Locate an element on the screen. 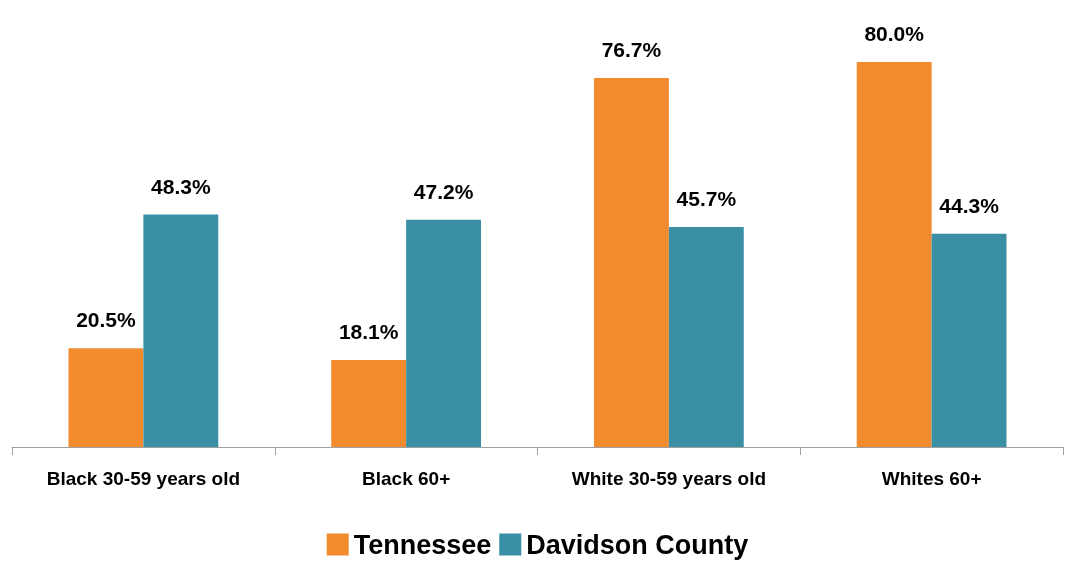 This screenshot has height=565, width=1075. x-tick-label: Black 30-59 years old is located at coordinates (143, 478).